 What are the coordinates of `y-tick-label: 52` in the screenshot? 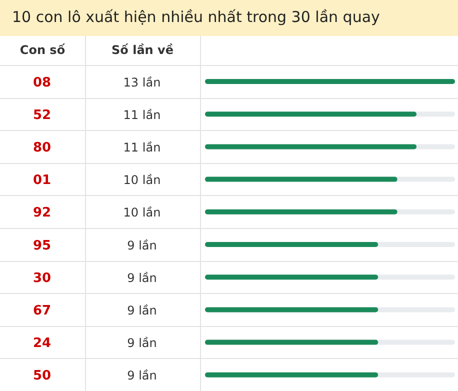 It's located at (42, 115).